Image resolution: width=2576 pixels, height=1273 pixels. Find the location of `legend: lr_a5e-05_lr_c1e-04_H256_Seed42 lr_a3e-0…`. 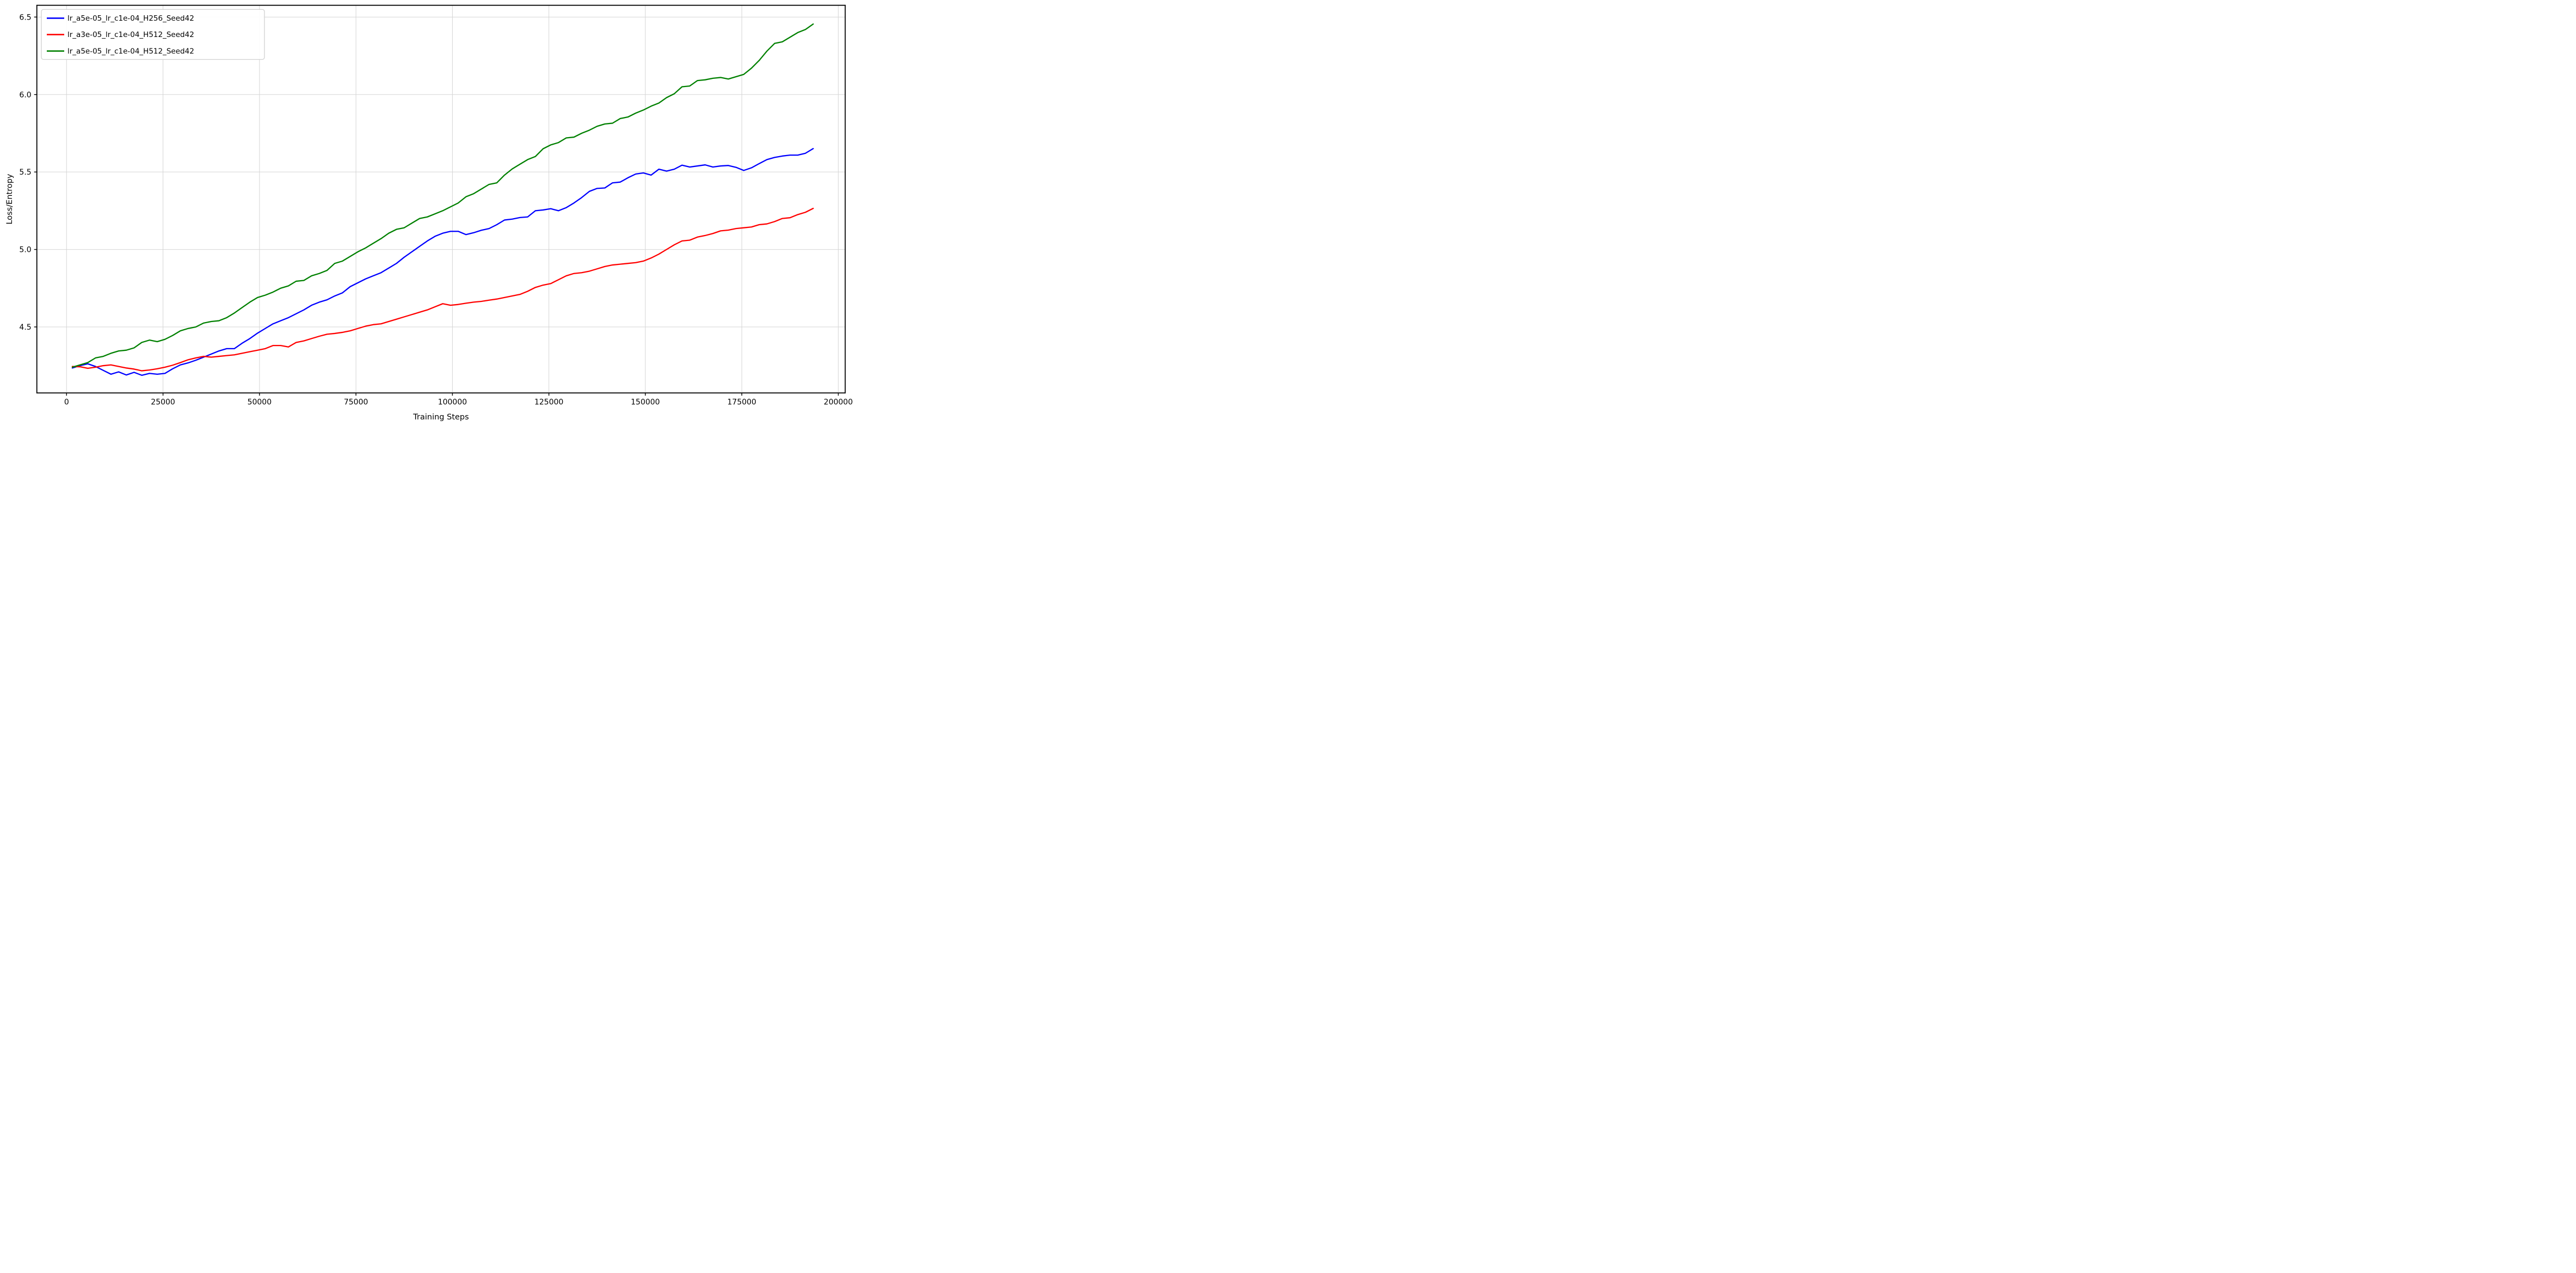

legend: lr_a5e-05_lr_c1e-04_H256_Seed42 lr_a3e-0… is located at coordinates (153, 34).